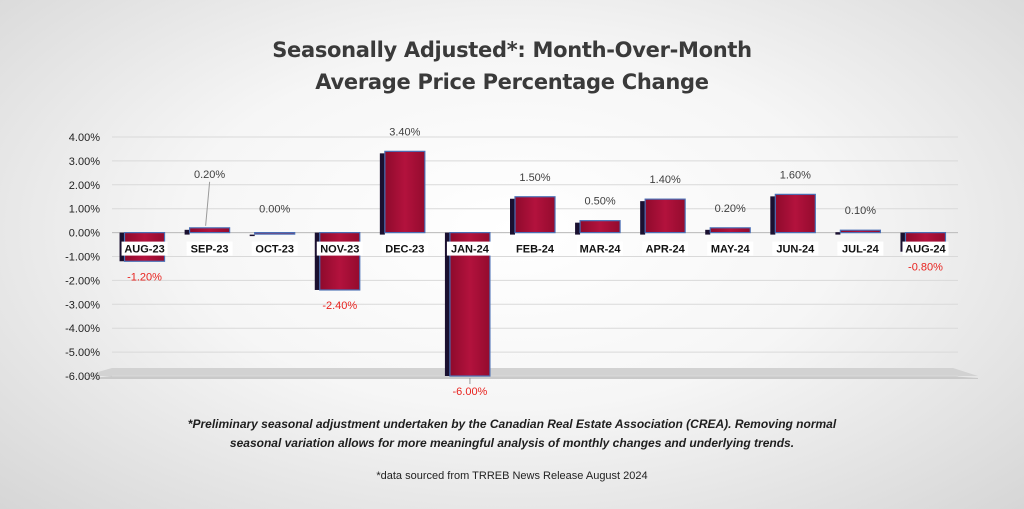  What do you see at coordinates (795, 175) in the screenshot?
I see `data-label: 1.60%` at bounding box center [795, 175].